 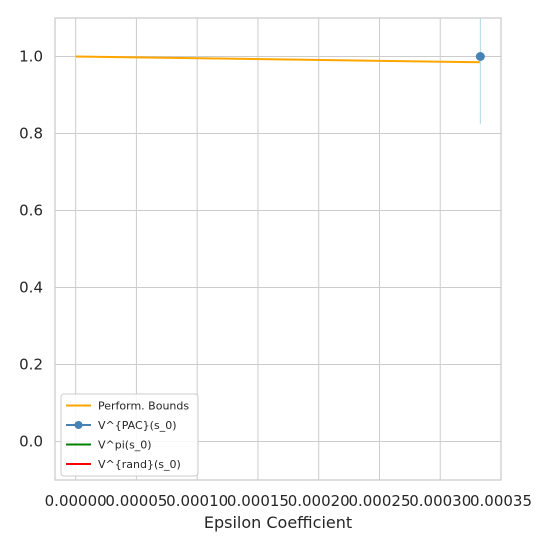 I want to click on legend-entry: V^{PAC}(s_0), so click(x=137, y=425).